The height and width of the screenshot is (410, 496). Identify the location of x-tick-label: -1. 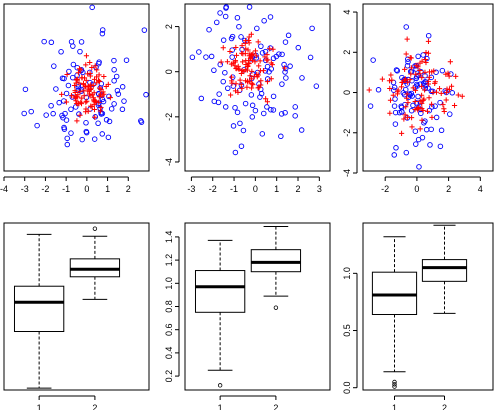
(66, 189).